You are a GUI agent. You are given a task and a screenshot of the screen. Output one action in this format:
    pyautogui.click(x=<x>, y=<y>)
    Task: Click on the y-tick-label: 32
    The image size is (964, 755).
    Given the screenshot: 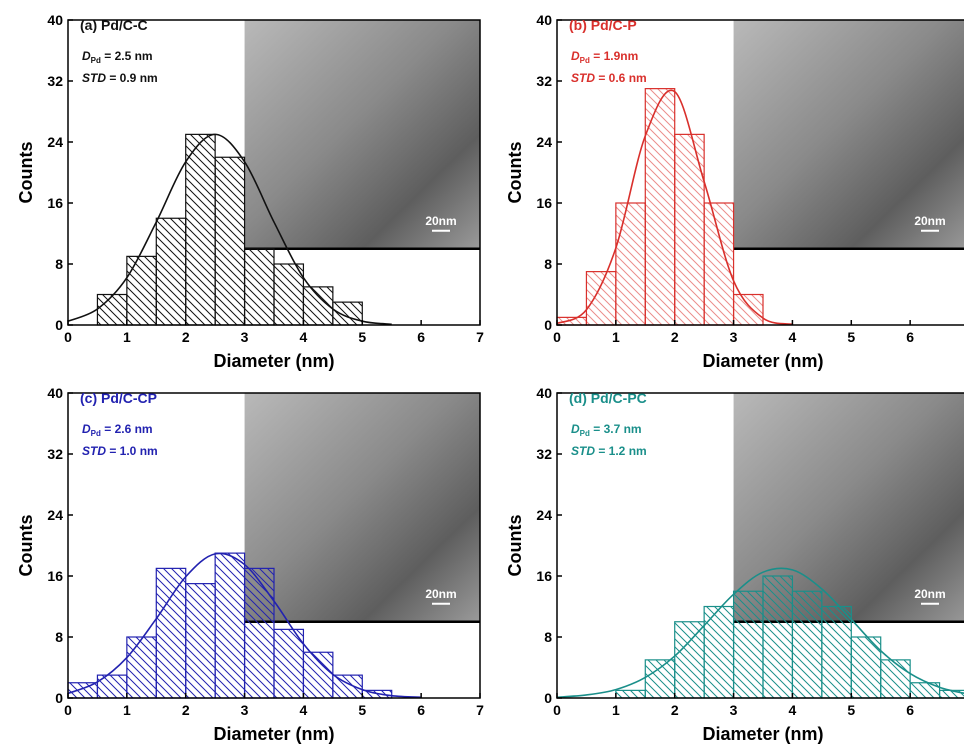 What is the action you would take?
    pyautogui.click(x=55, y=454)
    